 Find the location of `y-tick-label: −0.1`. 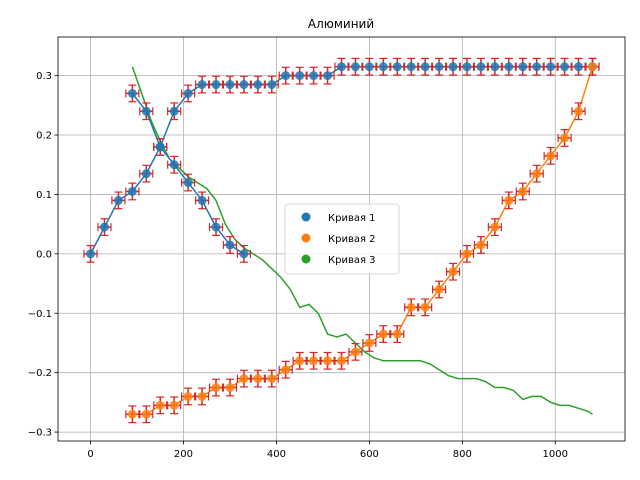

y-tick-label: −0.1 is located at coordinates (40, 314).